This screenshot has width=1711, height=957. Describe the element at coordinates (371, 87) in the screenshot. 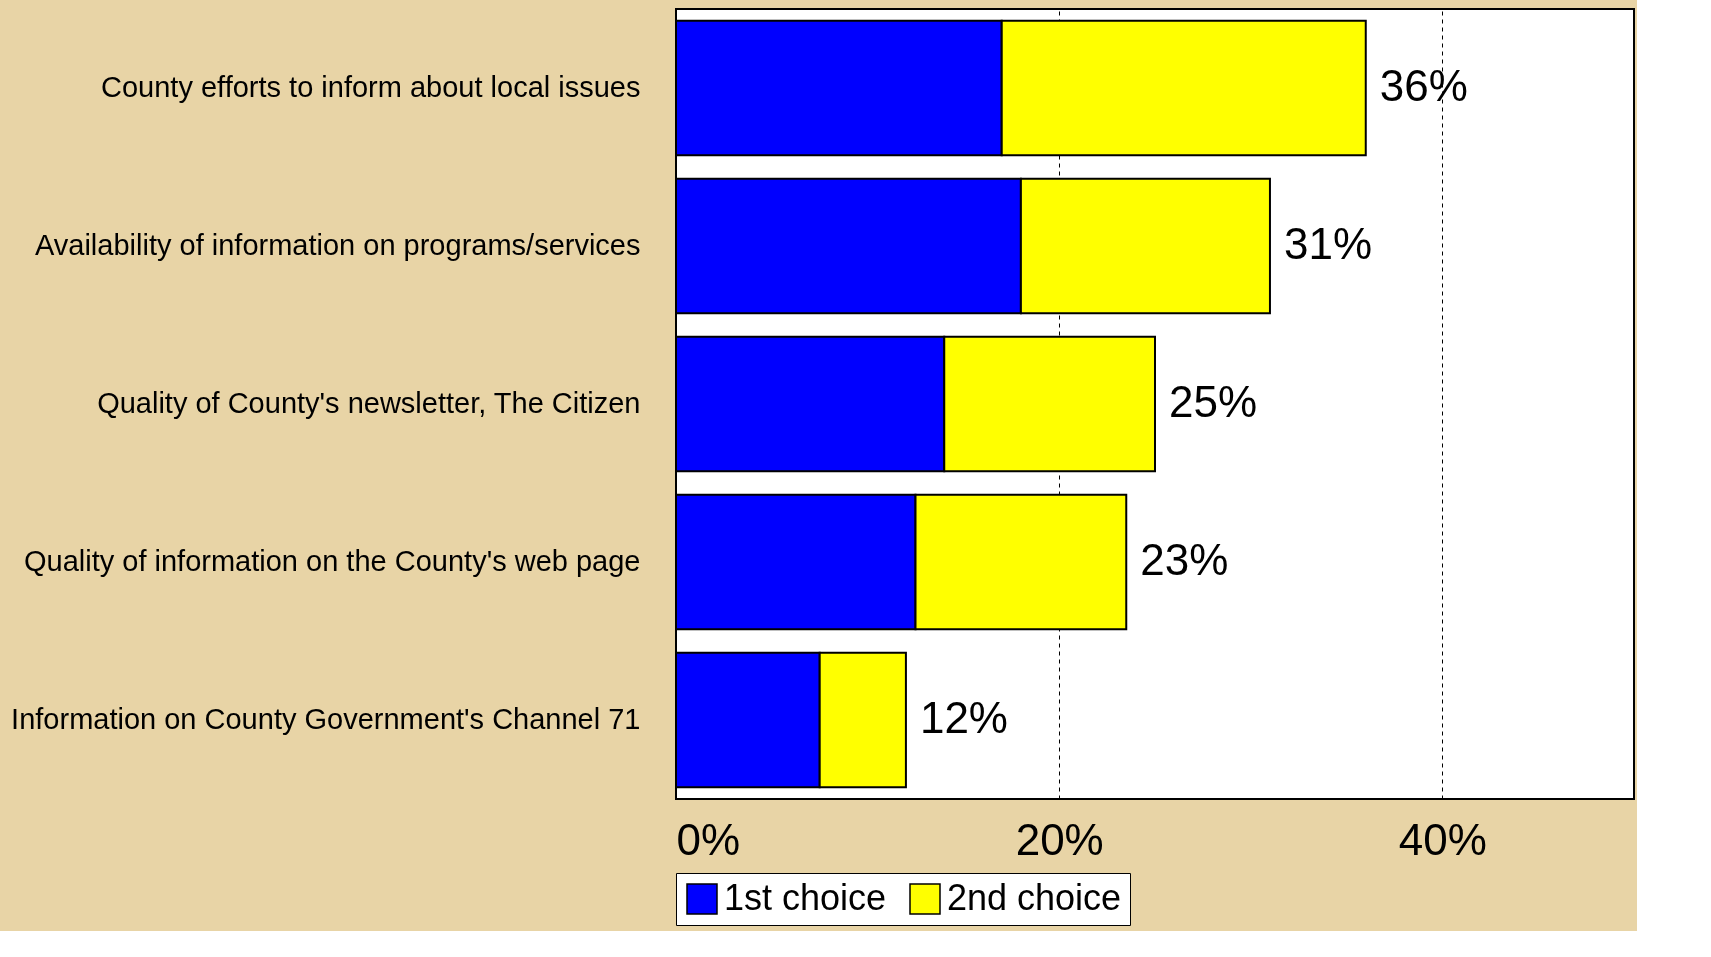

I see `y-tick-label: County efforts to inform about local issues` at that location.